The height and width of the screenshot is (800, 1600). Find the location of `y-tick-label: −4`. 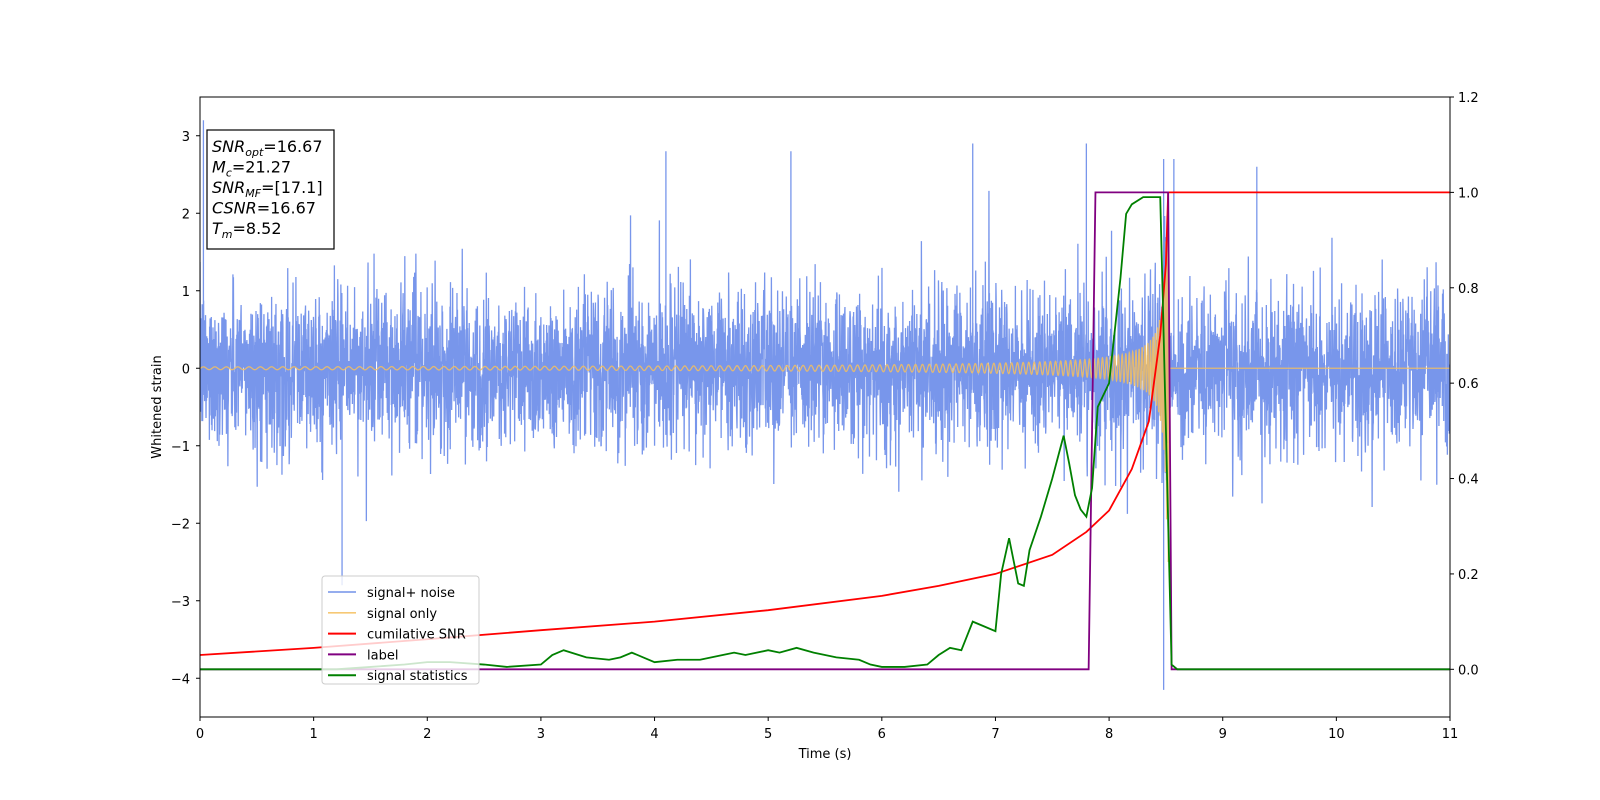

y-tick-label: −4 is located at coordinates (180, 679).